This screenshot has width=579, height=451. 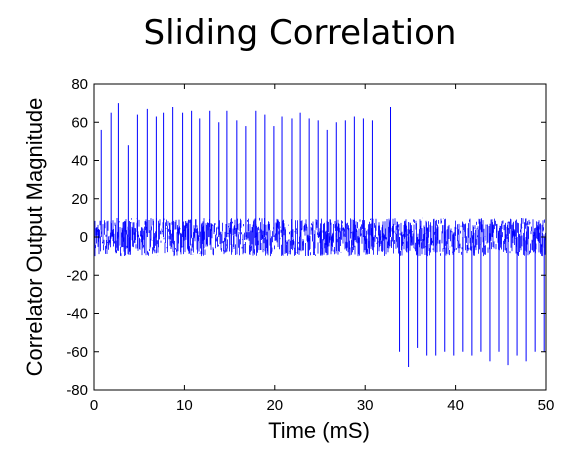 I want to click on chart-title: Sliding Correlation, so click(x=300, y=33).